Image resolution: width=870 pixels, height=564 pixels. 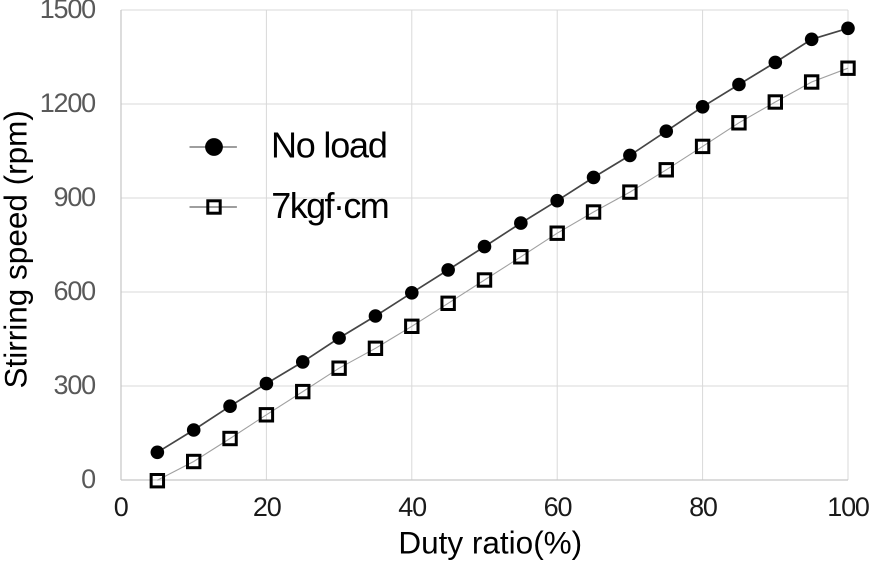 I want to click on svg-text: 7kgf·cm, so click(x=329, y=205).